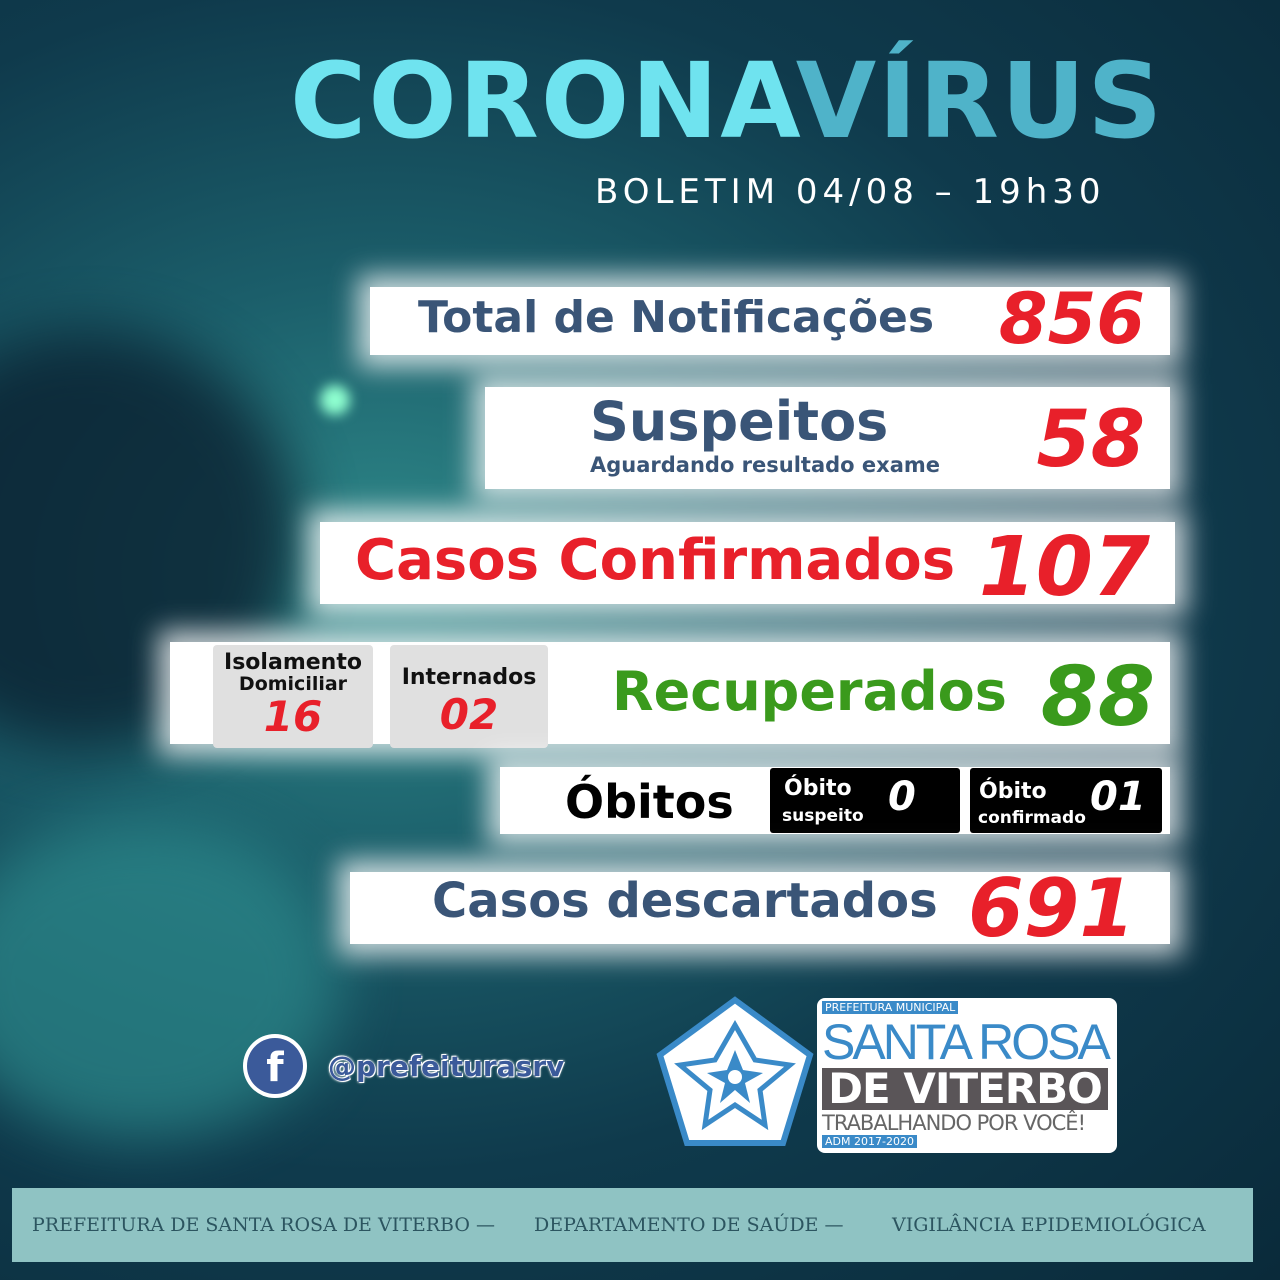 This screenshot has width=1280, height=1280. What do you see at coordinates (1097, 697) in the screenshot?
I see `recuperados-value: 88` at bounding box center [1097, 697].